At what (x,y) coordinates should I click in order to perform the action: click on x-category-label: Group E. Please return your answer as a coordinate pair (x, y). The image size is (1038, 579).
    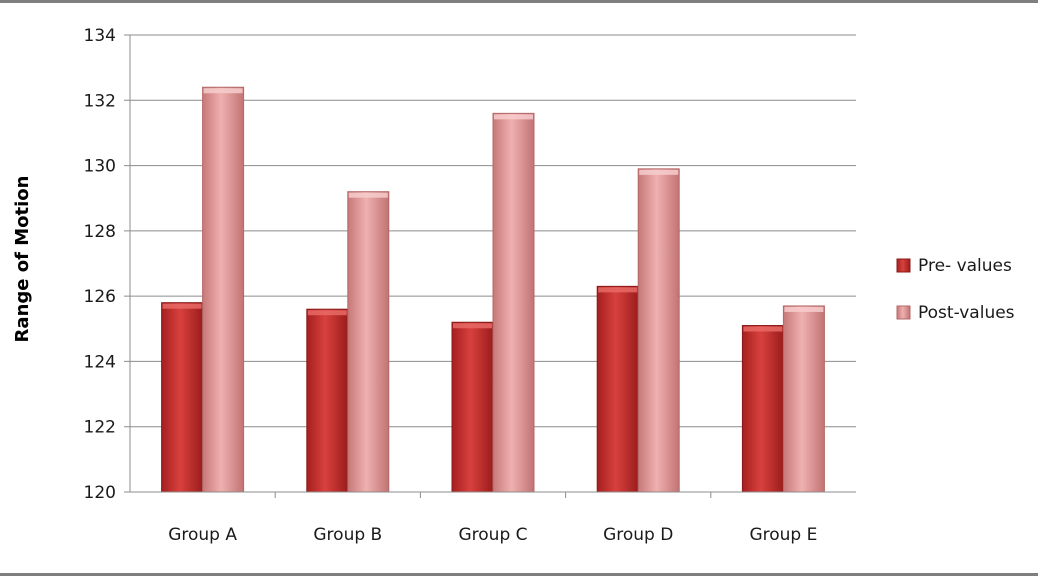
    Looking at the image, I should click on (783, 535).